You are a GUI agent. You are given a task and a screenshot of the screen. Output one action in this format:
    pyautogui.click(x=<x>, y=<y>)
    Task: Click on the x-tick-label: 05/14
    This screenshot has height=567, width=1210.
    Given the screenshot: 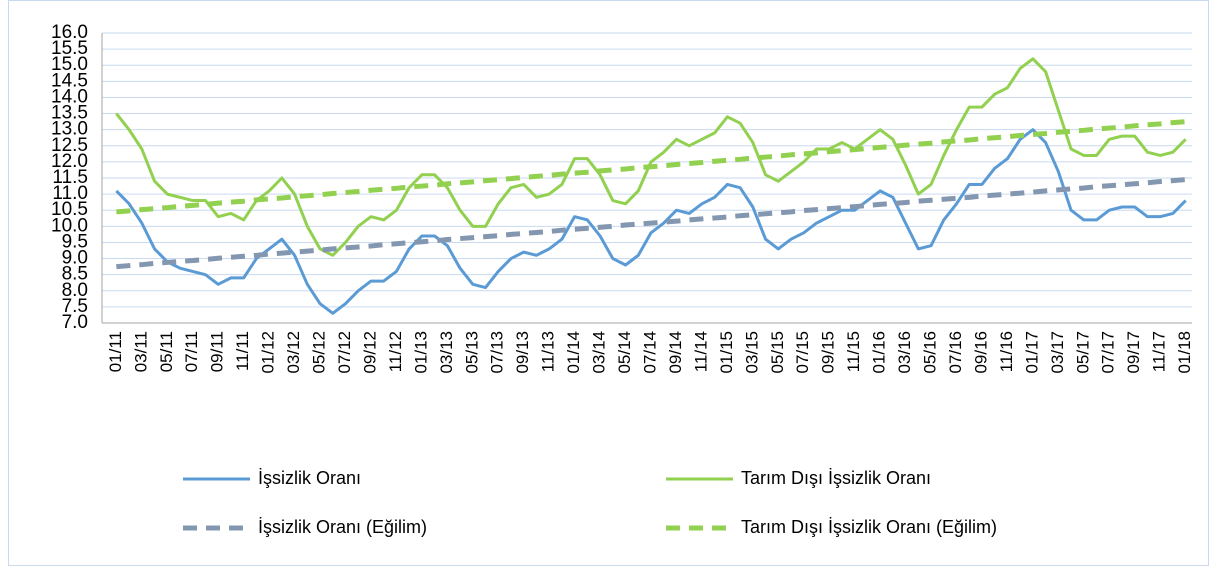 What is the action you would take?
    pyautogui.click(x=624, y=352)
    